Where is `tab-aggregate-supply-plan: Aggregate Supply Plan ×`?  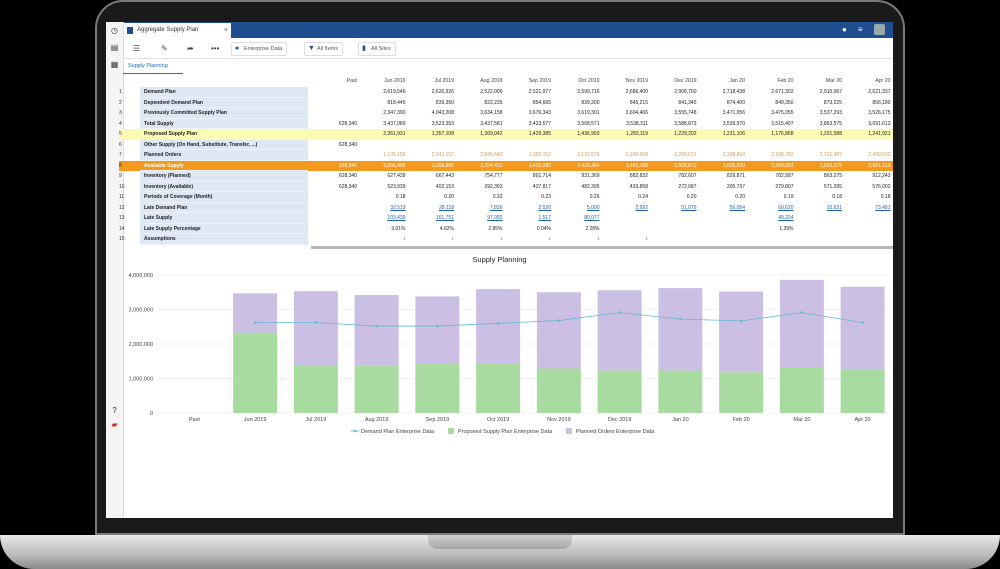 tab-aggregate-supply-plan: Aggregate Supply Plan × is located at coordinates (177, 30).